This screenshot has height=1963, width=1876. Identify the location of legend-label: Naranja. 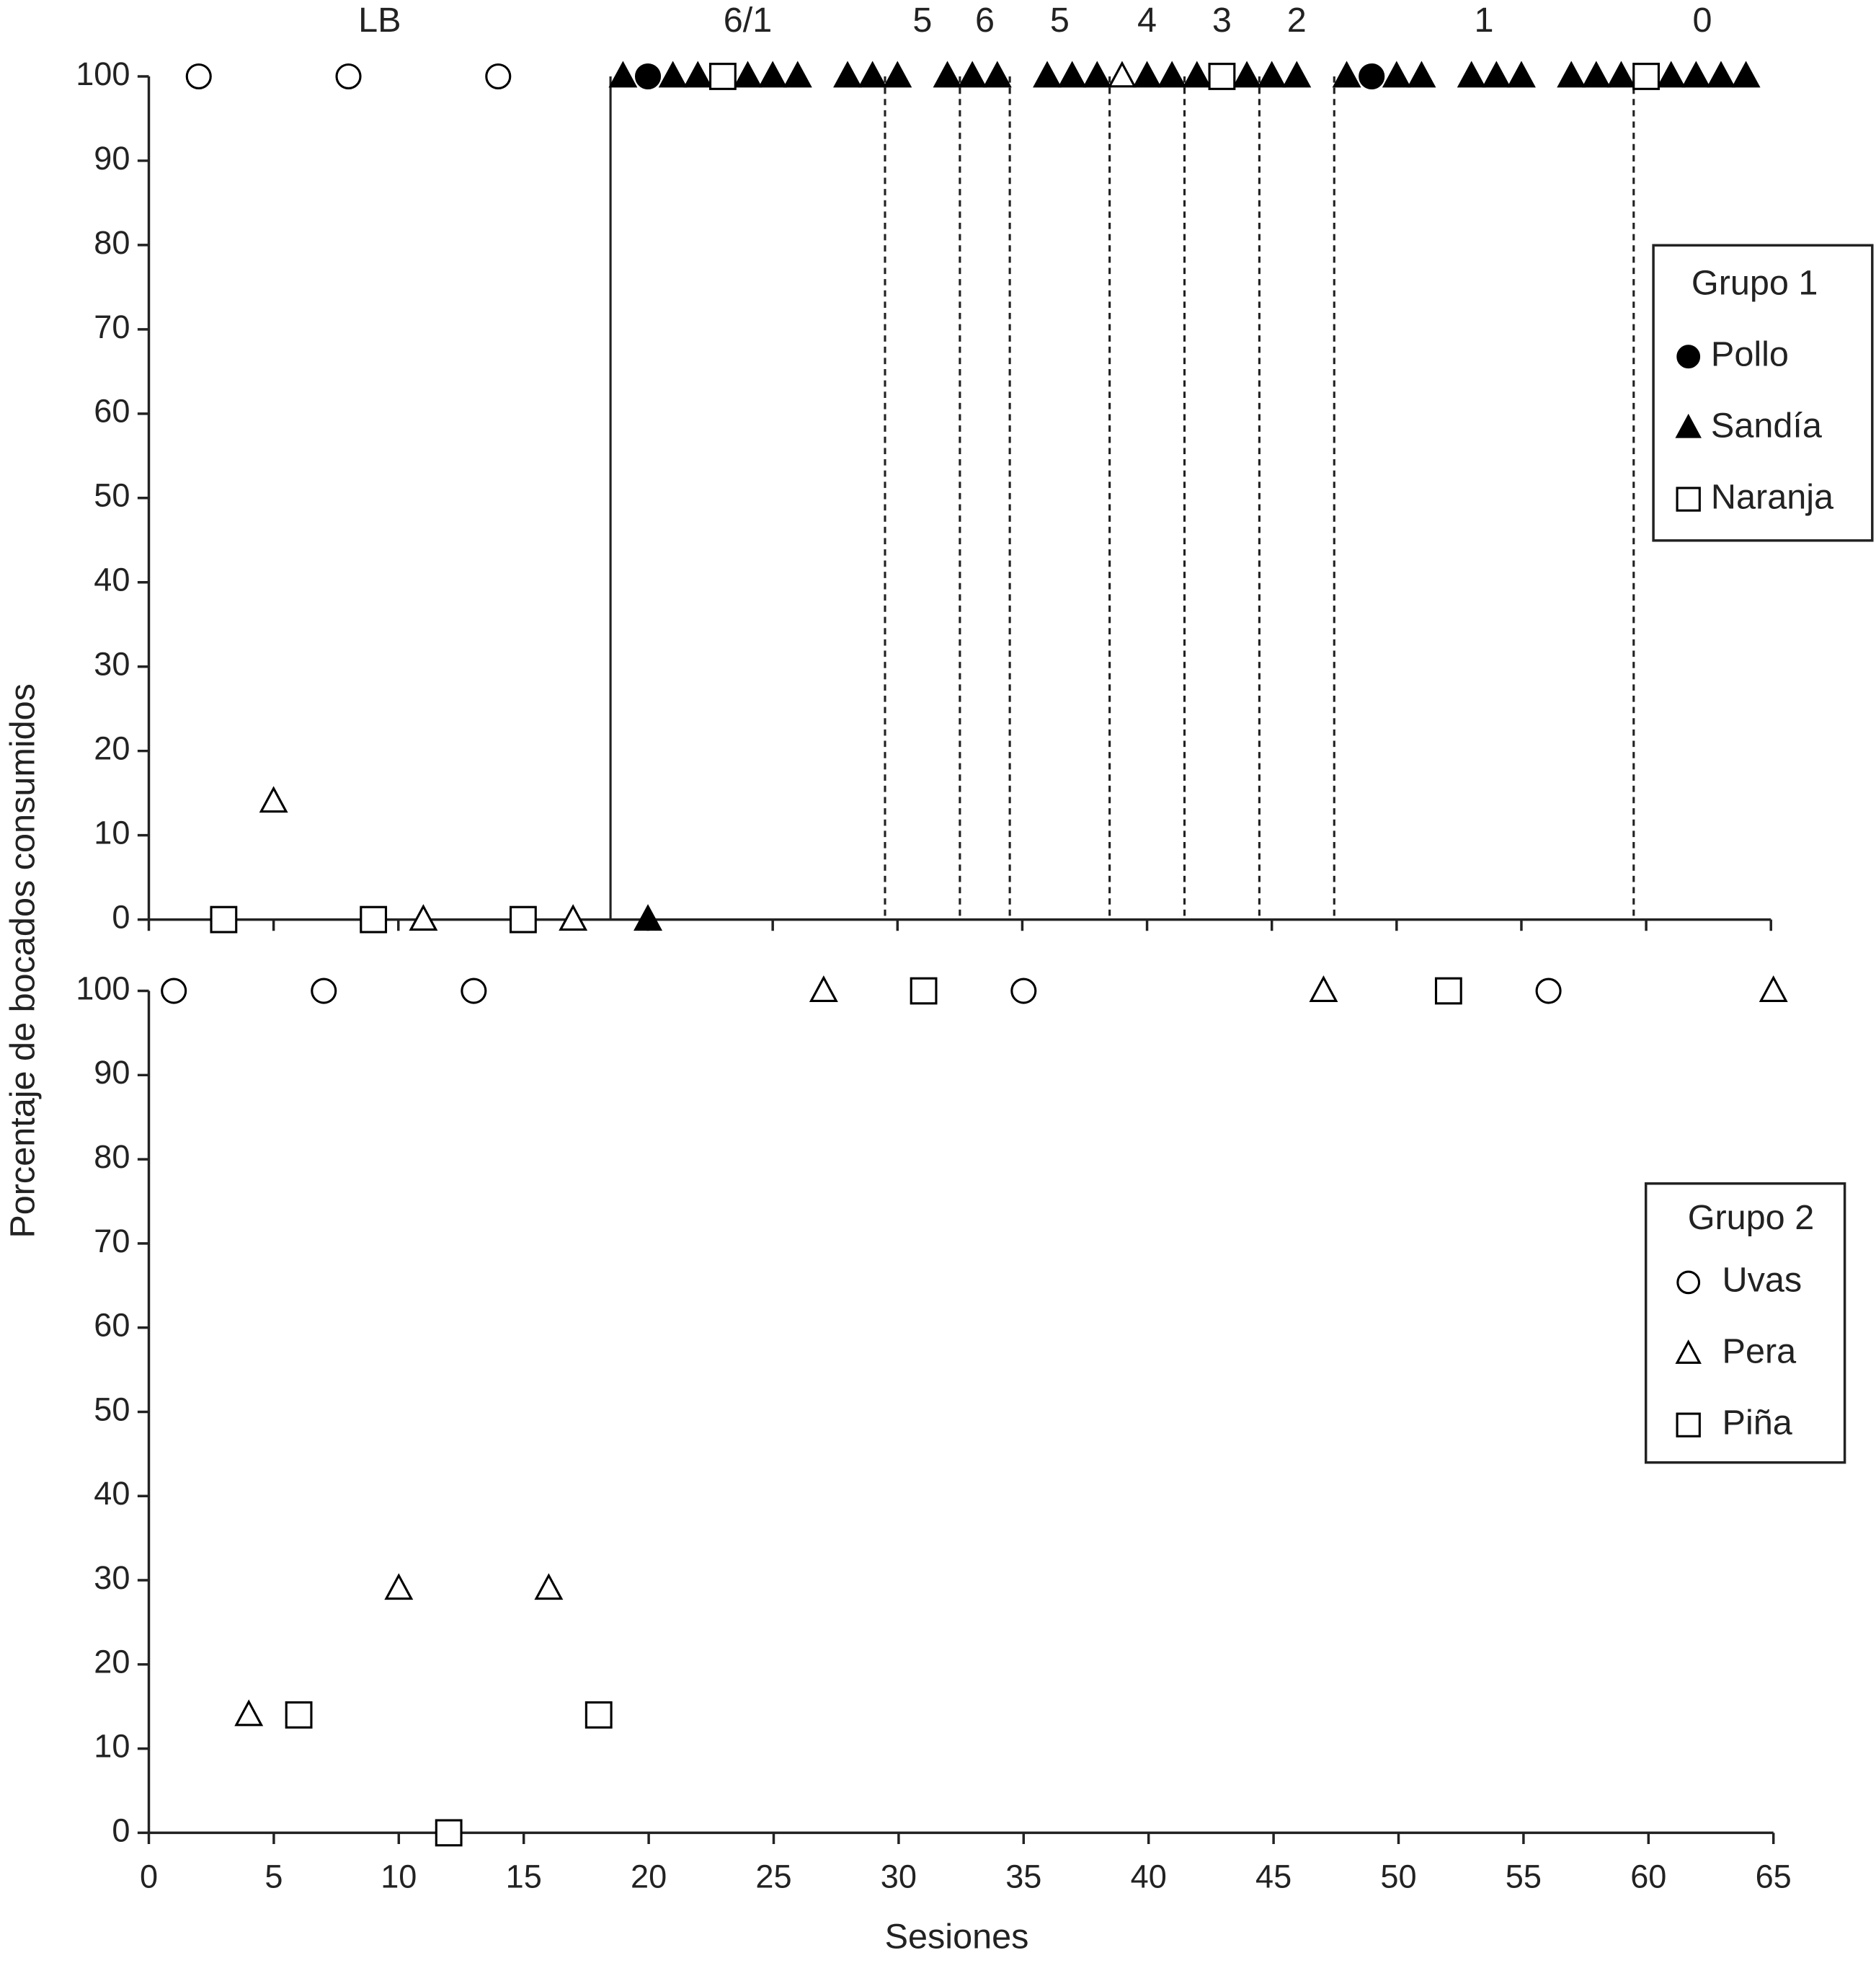
(1772, 497).